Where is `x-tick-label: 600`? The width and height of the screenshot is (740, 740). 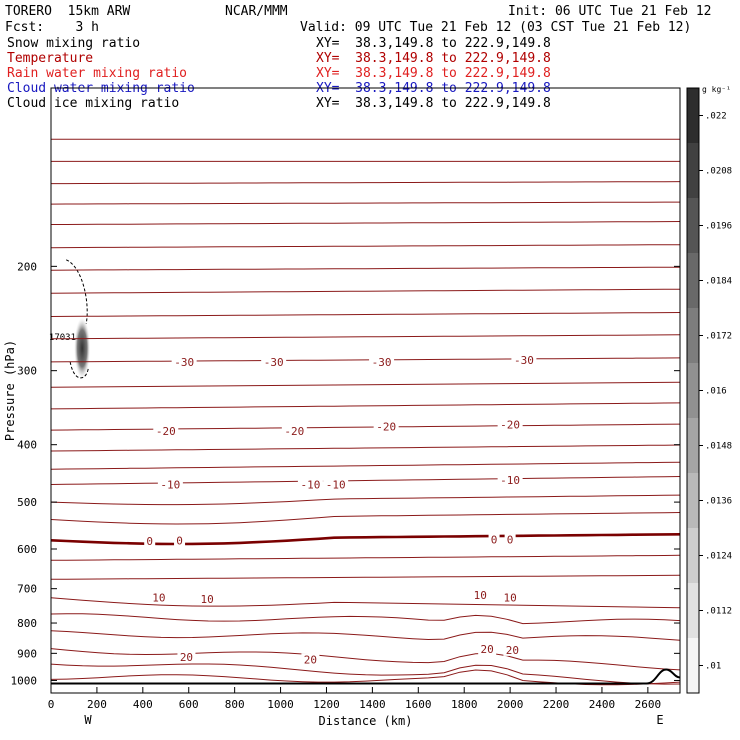
x-tick-label: 600 is located at coordinates (189, 704).